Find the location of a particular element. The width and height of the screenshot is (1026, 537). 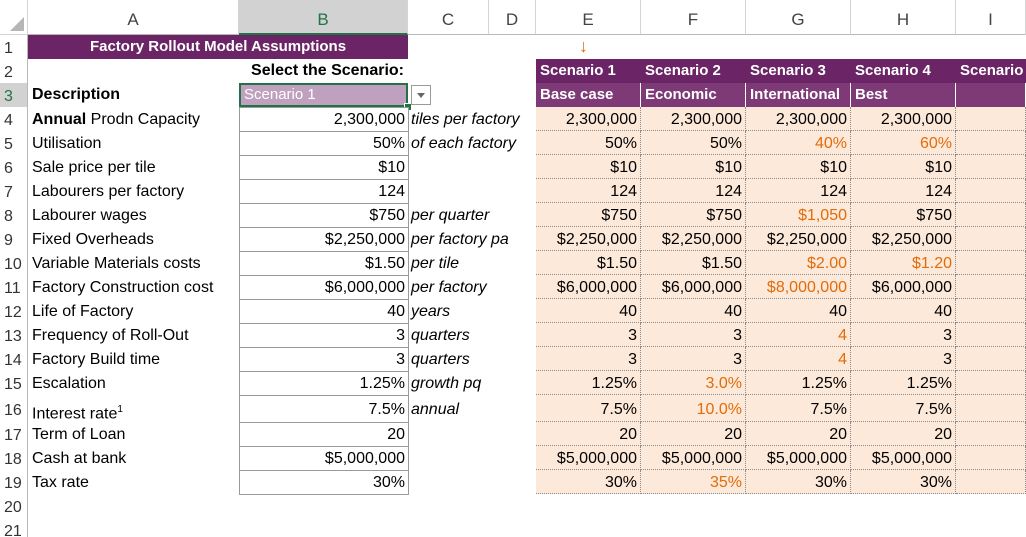

value-cell: 3 is located at coordinates (324, 359).